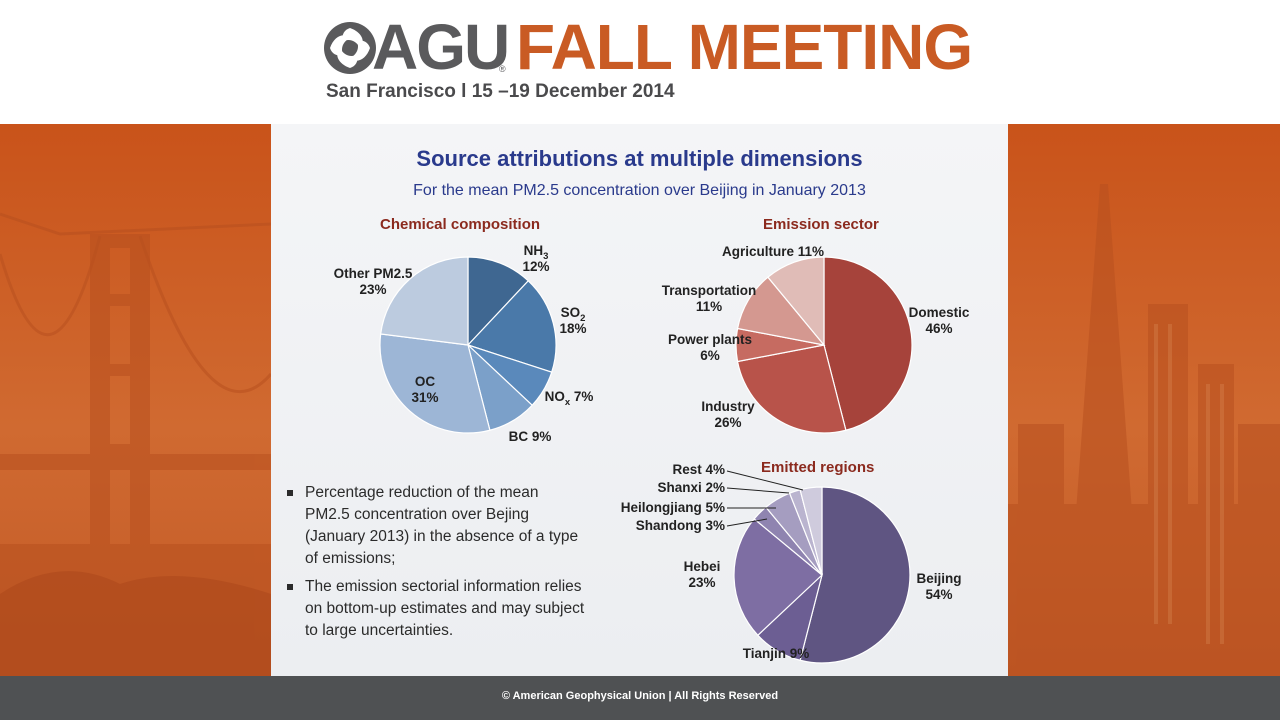 This screenshot has height=720, width=1280. What do you see at coordinates (773, 251) in the screenshot?
I see `slice-label-agriculture: Agriculture 11%` at bounding box center [773, 251].